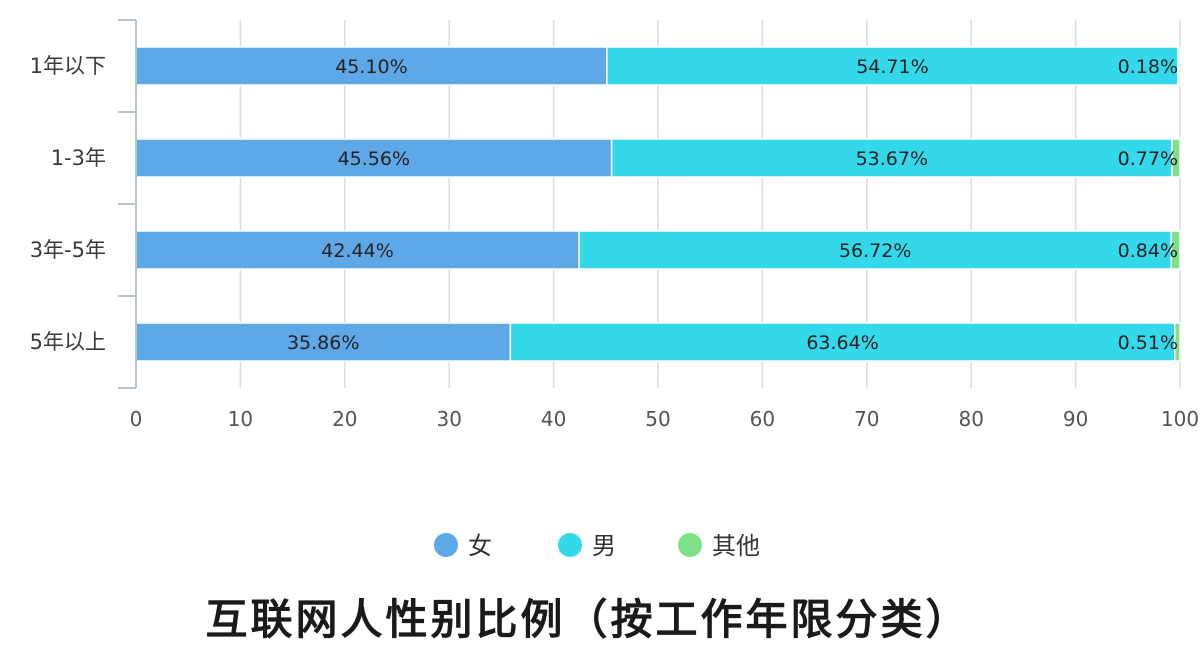  I want to click on data-label: 45.56%, so click(374, 159).